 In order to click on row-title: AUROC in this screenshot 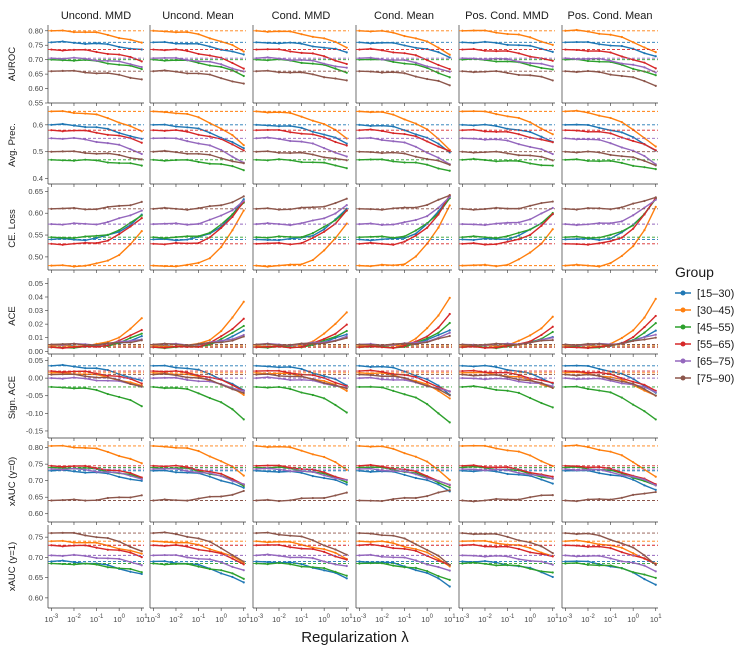, I will do `click(12, 64)`.